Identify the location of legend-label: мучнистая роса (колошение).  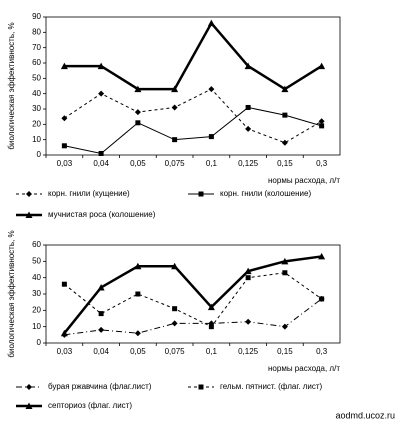
(102, 214).